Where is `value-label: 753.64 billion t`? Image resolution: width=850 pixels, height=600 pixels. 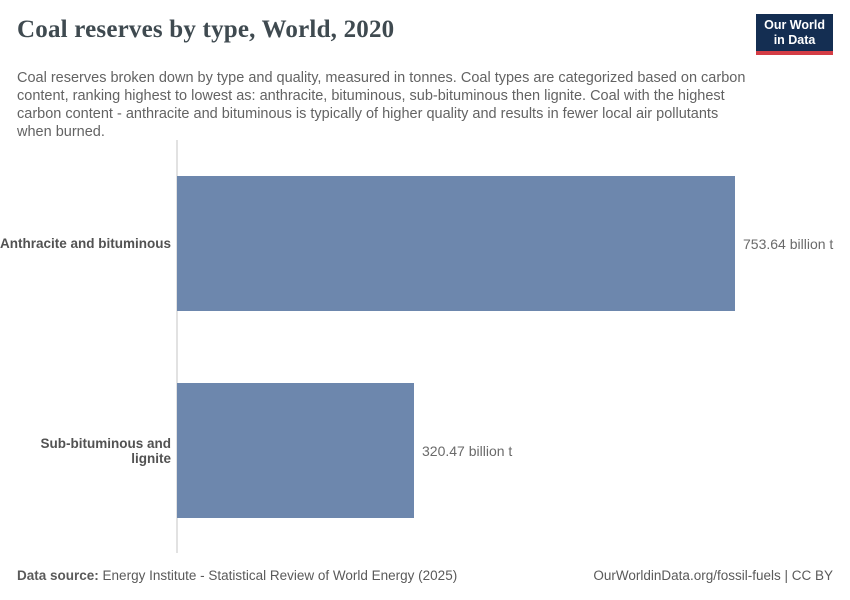 value-label: 753.64 billion t is located at coordinates (788, 243).